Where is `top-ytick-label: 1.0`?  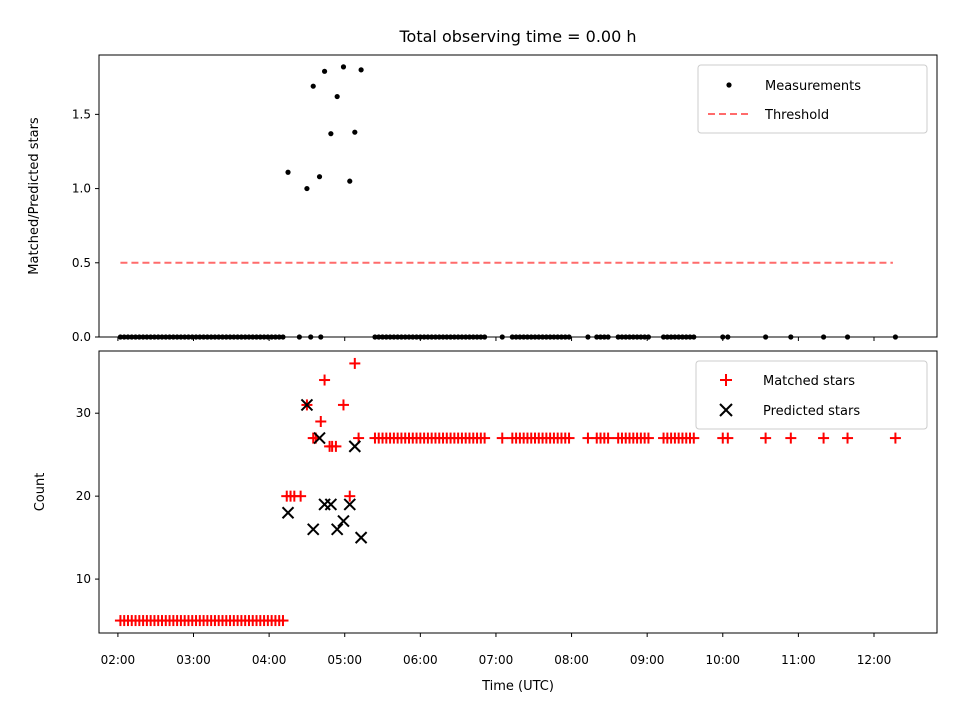 top-ytick-label: 1.0 is located at coordinates (81, 189).